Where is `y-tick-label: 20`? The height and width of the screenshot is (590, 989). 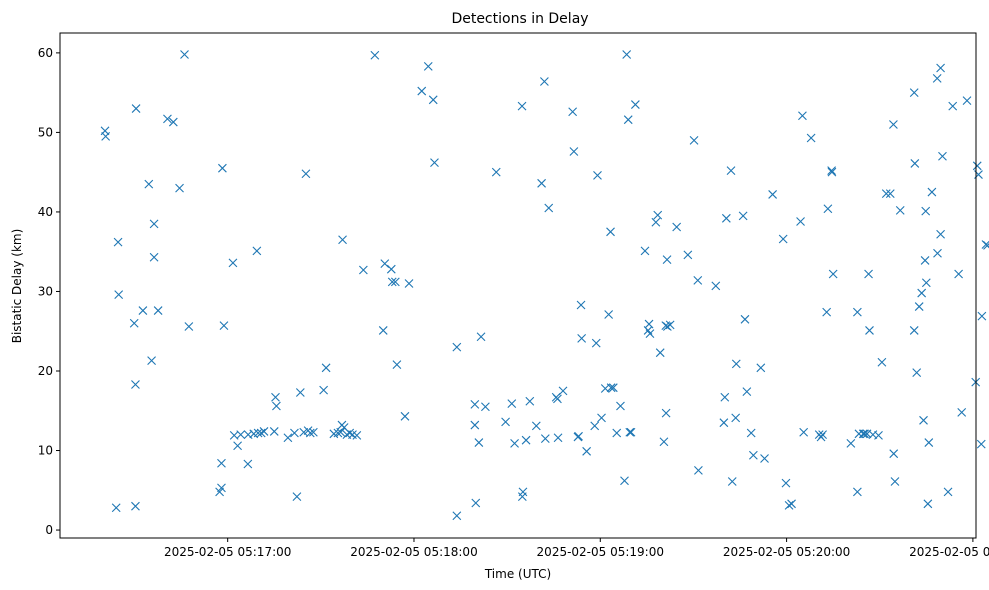
y-tick-label: 20 is located at coordinates (45, 371).